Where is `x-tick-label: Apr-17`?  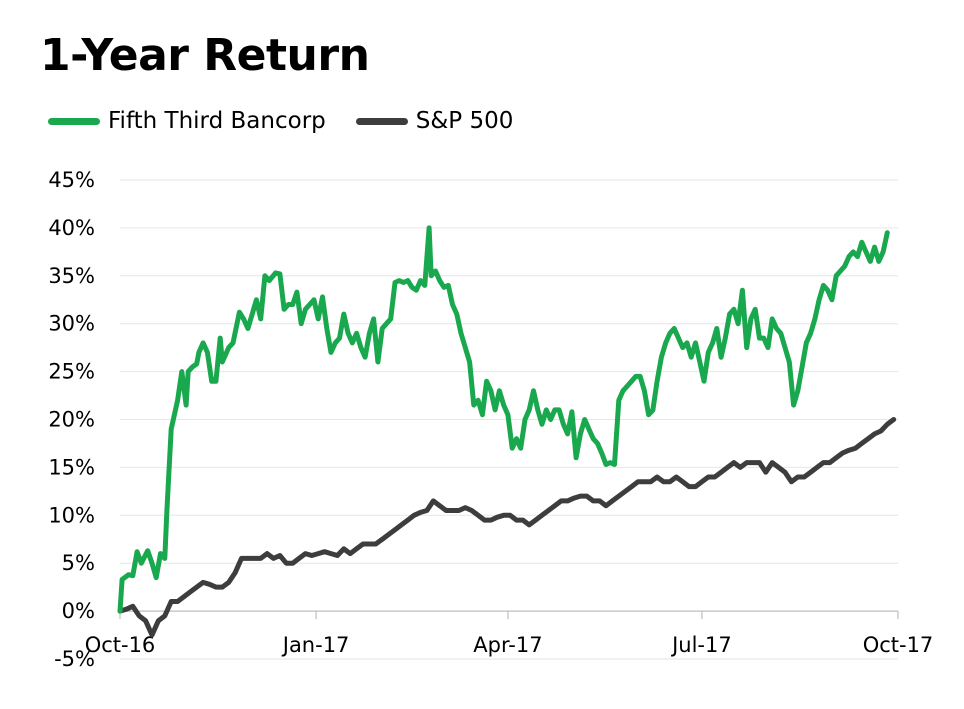 x-tick-label: Apr-17 is located at coordinates (507, 645).